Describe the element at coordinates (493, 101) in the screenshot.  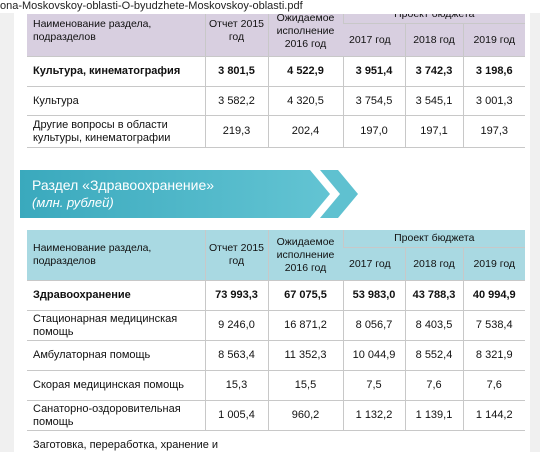
I see `row-value: 3 001,3` at that location.